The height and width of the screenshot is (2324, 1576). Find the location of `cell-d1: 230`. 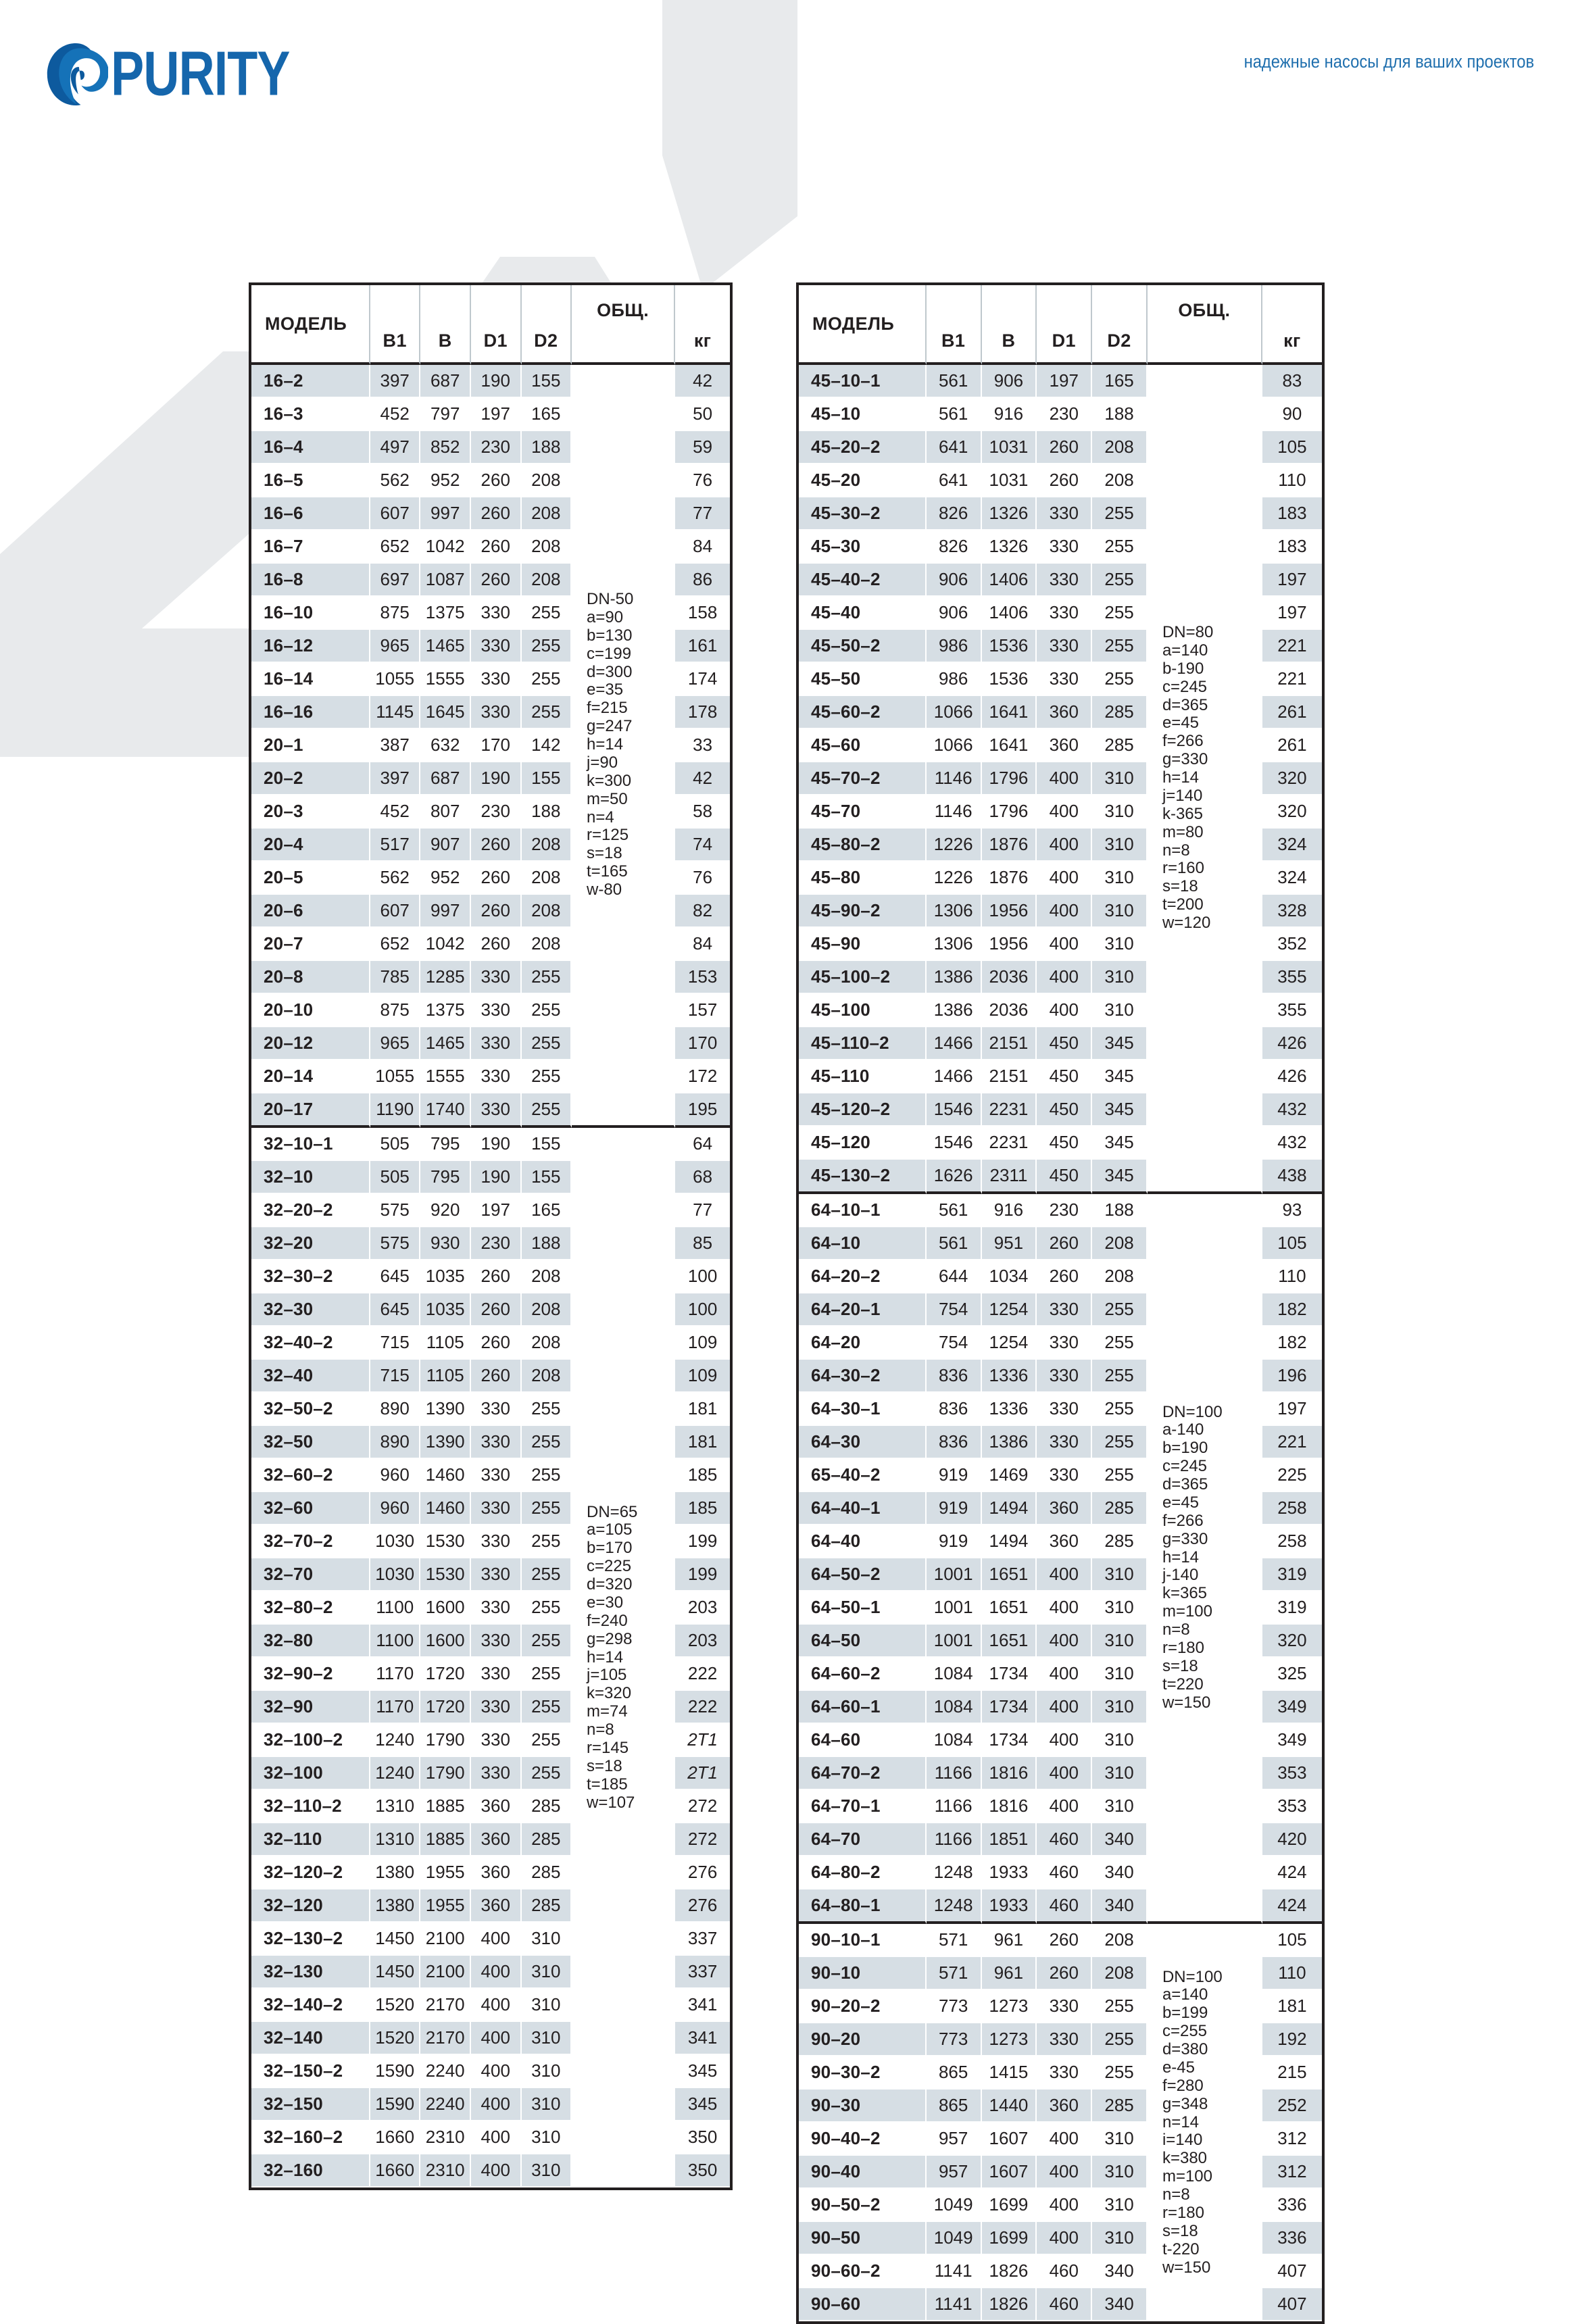

cell-d1: 230 is located at coordinates (496, 812).